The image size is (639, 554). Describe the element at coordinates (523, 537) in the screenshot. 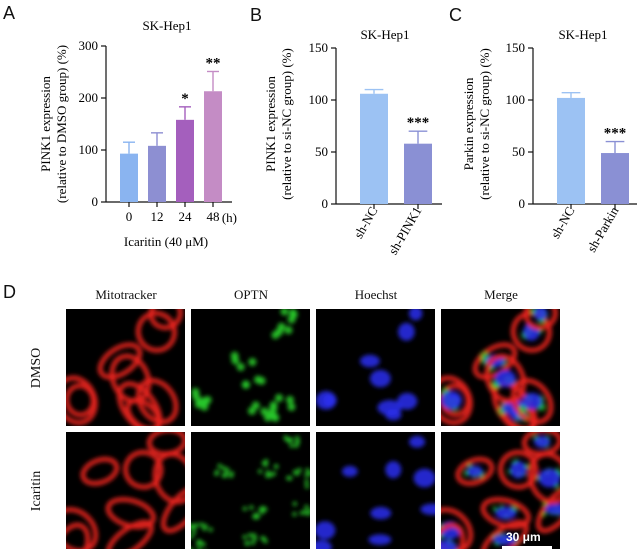

I see `scale-bar-label: 30 μm` at that location.